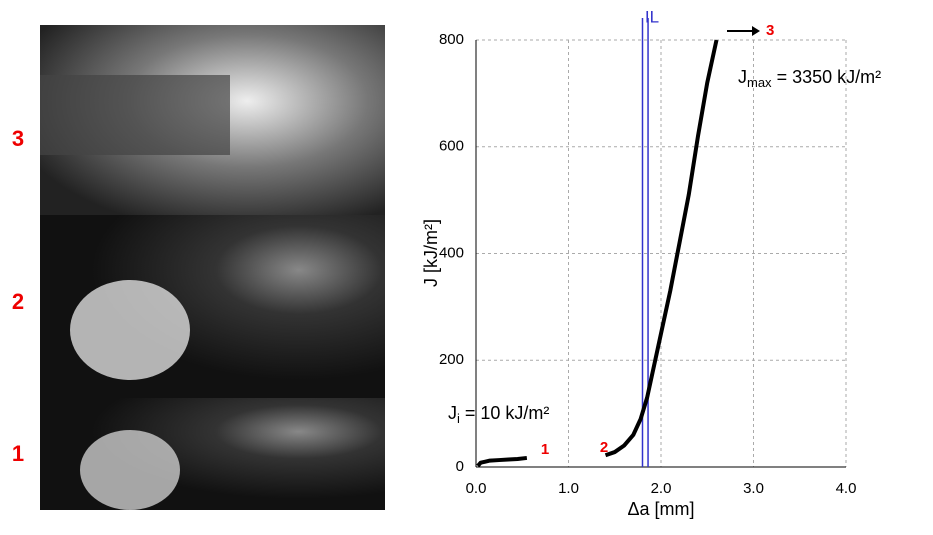  I want to click on y-axis-label: J [kJ/m²], so click(431, 253).